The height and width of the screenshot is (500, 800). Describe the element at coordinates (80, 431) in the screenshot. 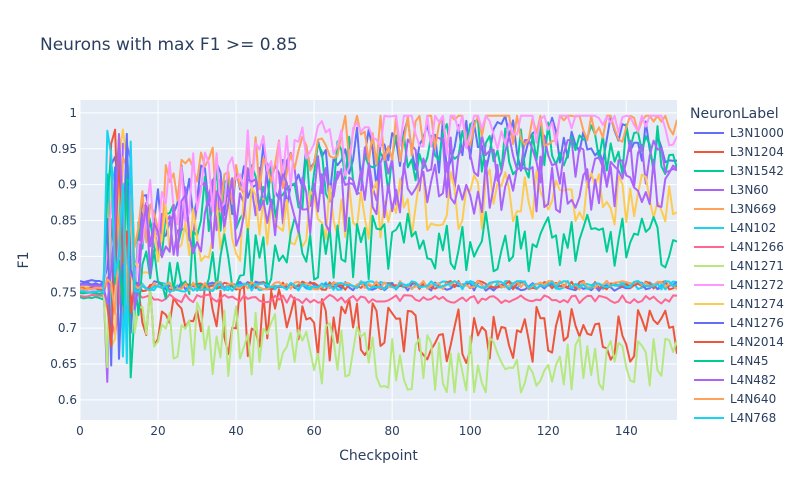

I see `x-tick-label: 0` at that location.